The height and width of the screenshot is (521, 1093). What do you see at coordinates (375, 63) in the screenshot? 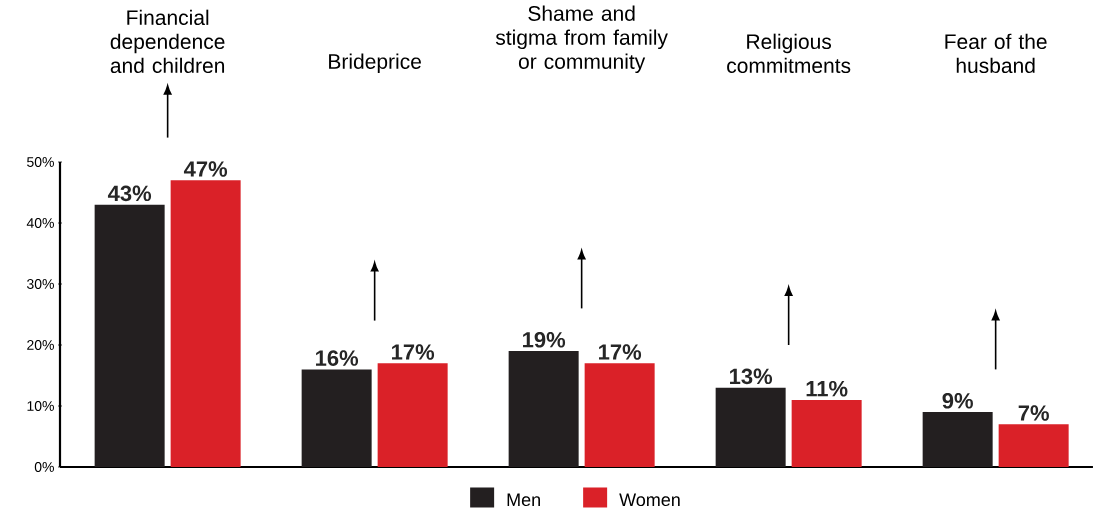
I see `x-tick-label: Brideprice` at bounding box center [375, 63].